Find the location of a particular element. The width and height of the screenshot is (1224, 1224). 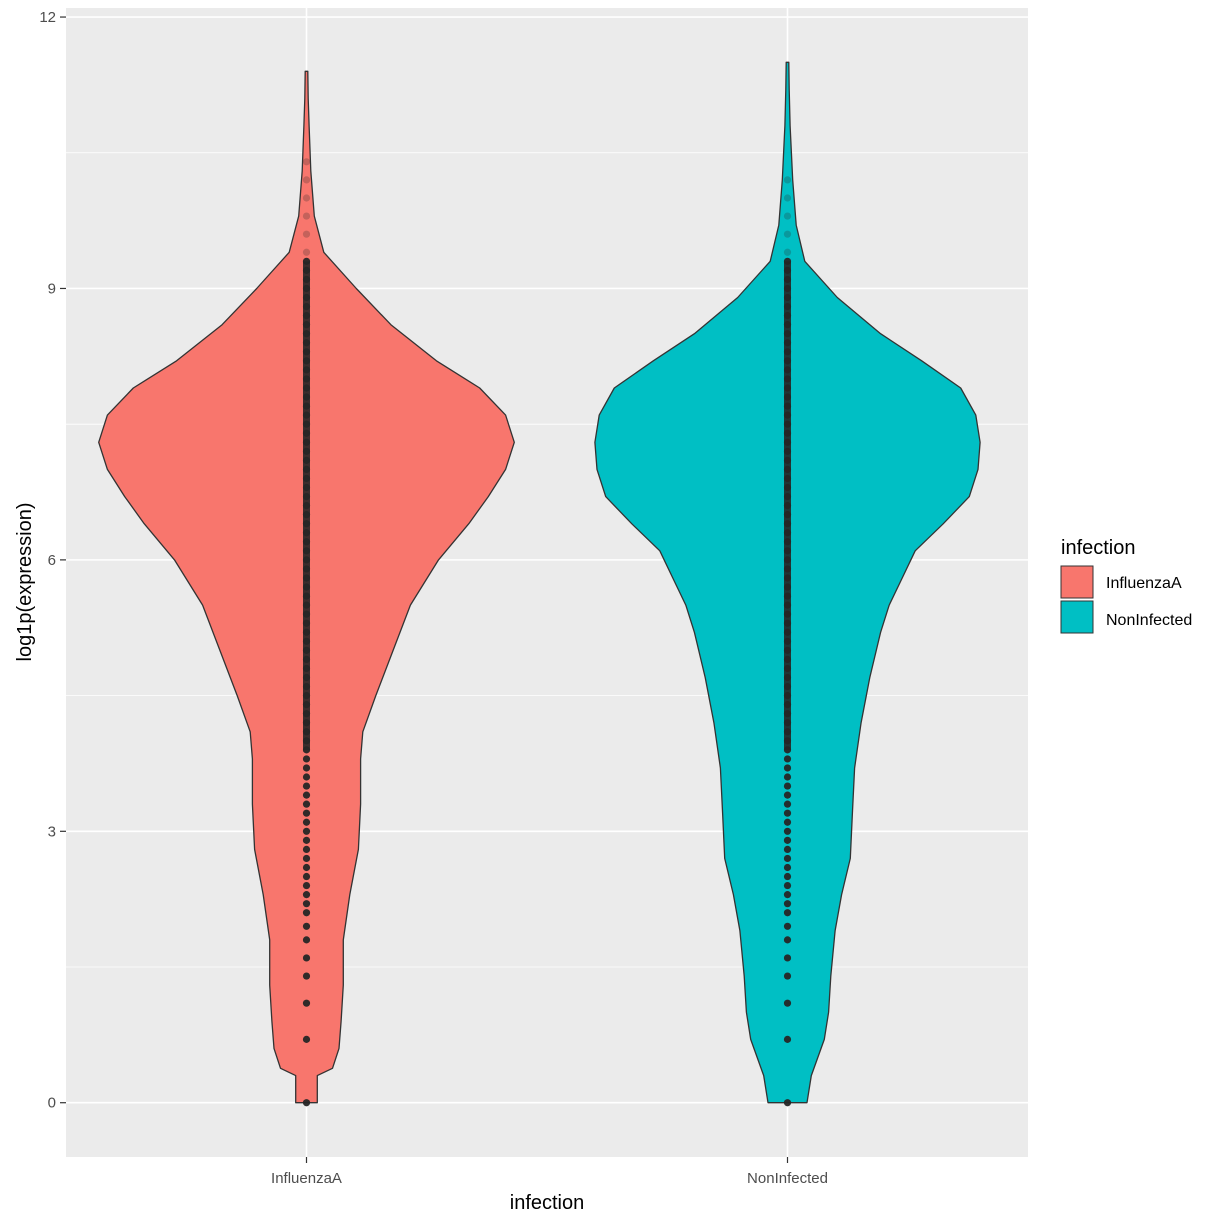

legend-key-noninfected is located at coordinates (1077, 617).